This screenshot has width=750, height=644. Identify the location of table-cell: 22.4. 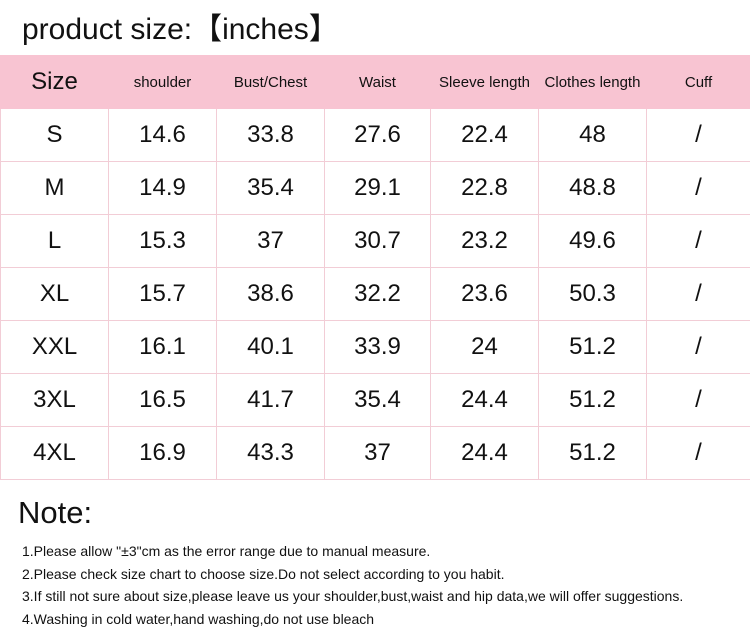
(484, 135).